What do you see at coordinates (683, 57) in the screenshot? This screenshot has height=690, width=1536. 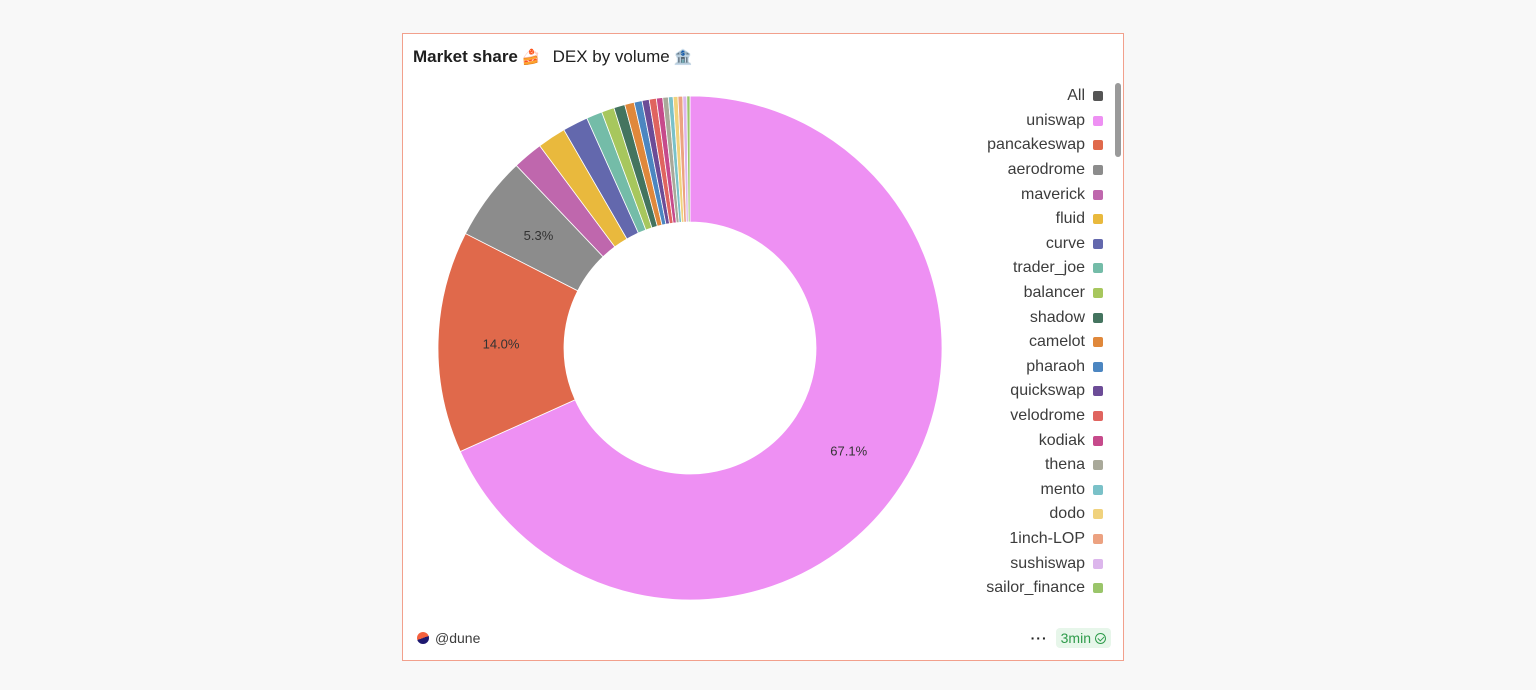 I see `bank-icon: 🏦` at bounding box center [683, 57].